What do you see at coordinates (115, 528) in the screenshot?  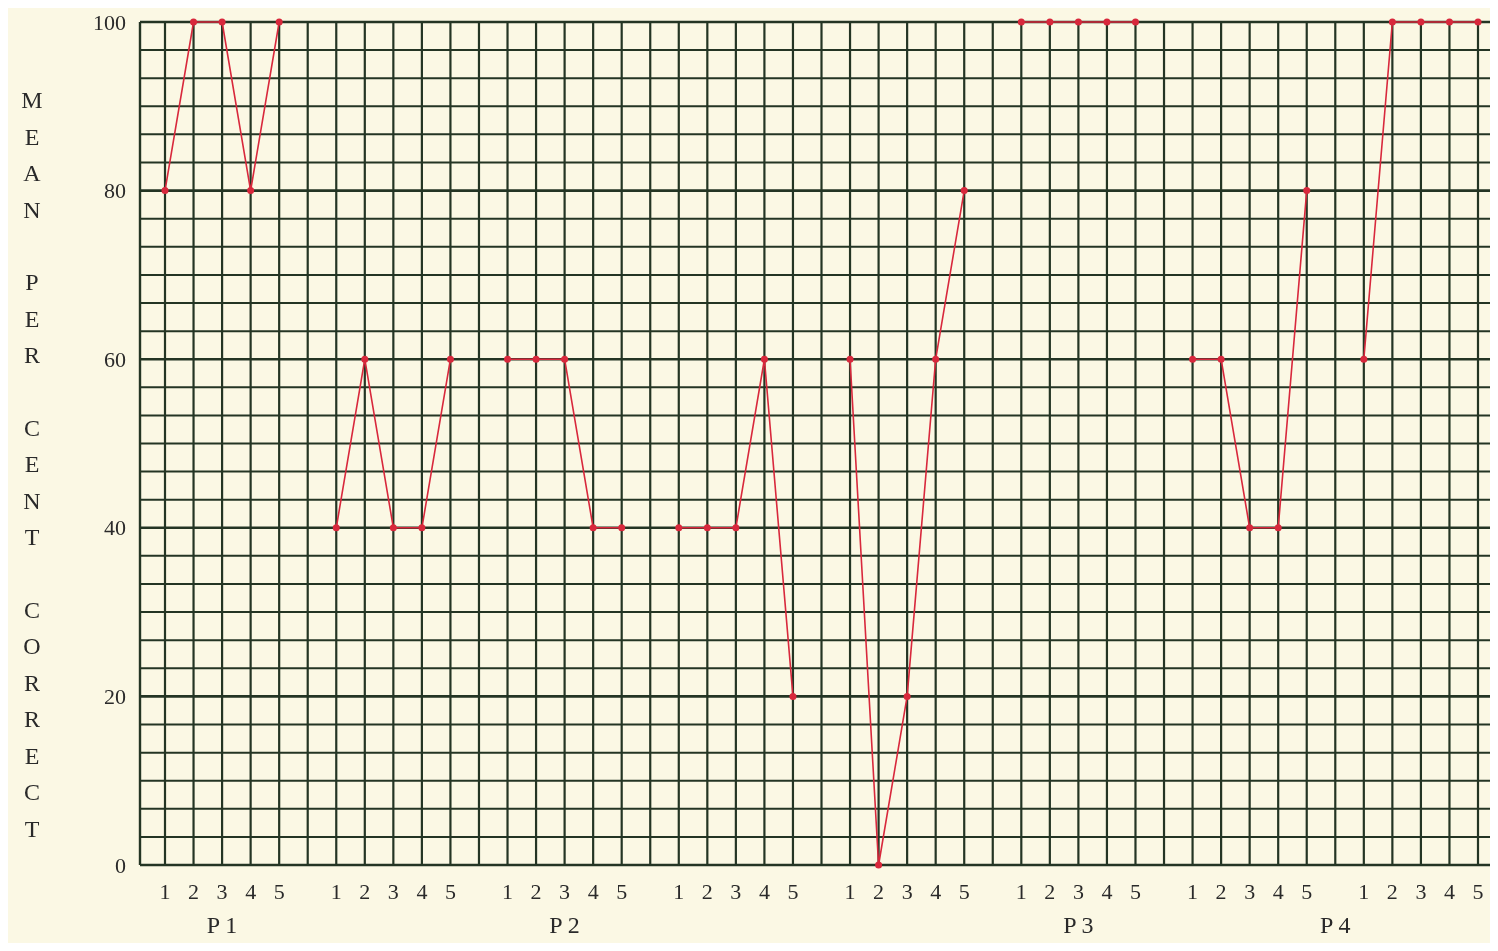 I see `y-tick-label: 40` at bounding box center [115, 528].